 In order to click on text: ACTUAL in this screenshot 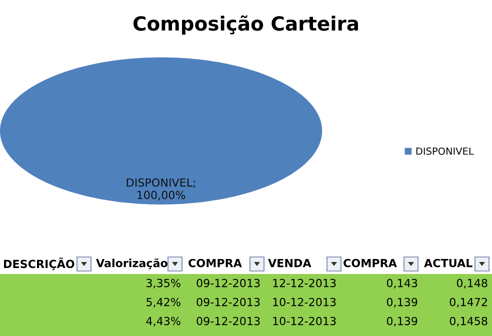, I will do `click(448, 263)`.